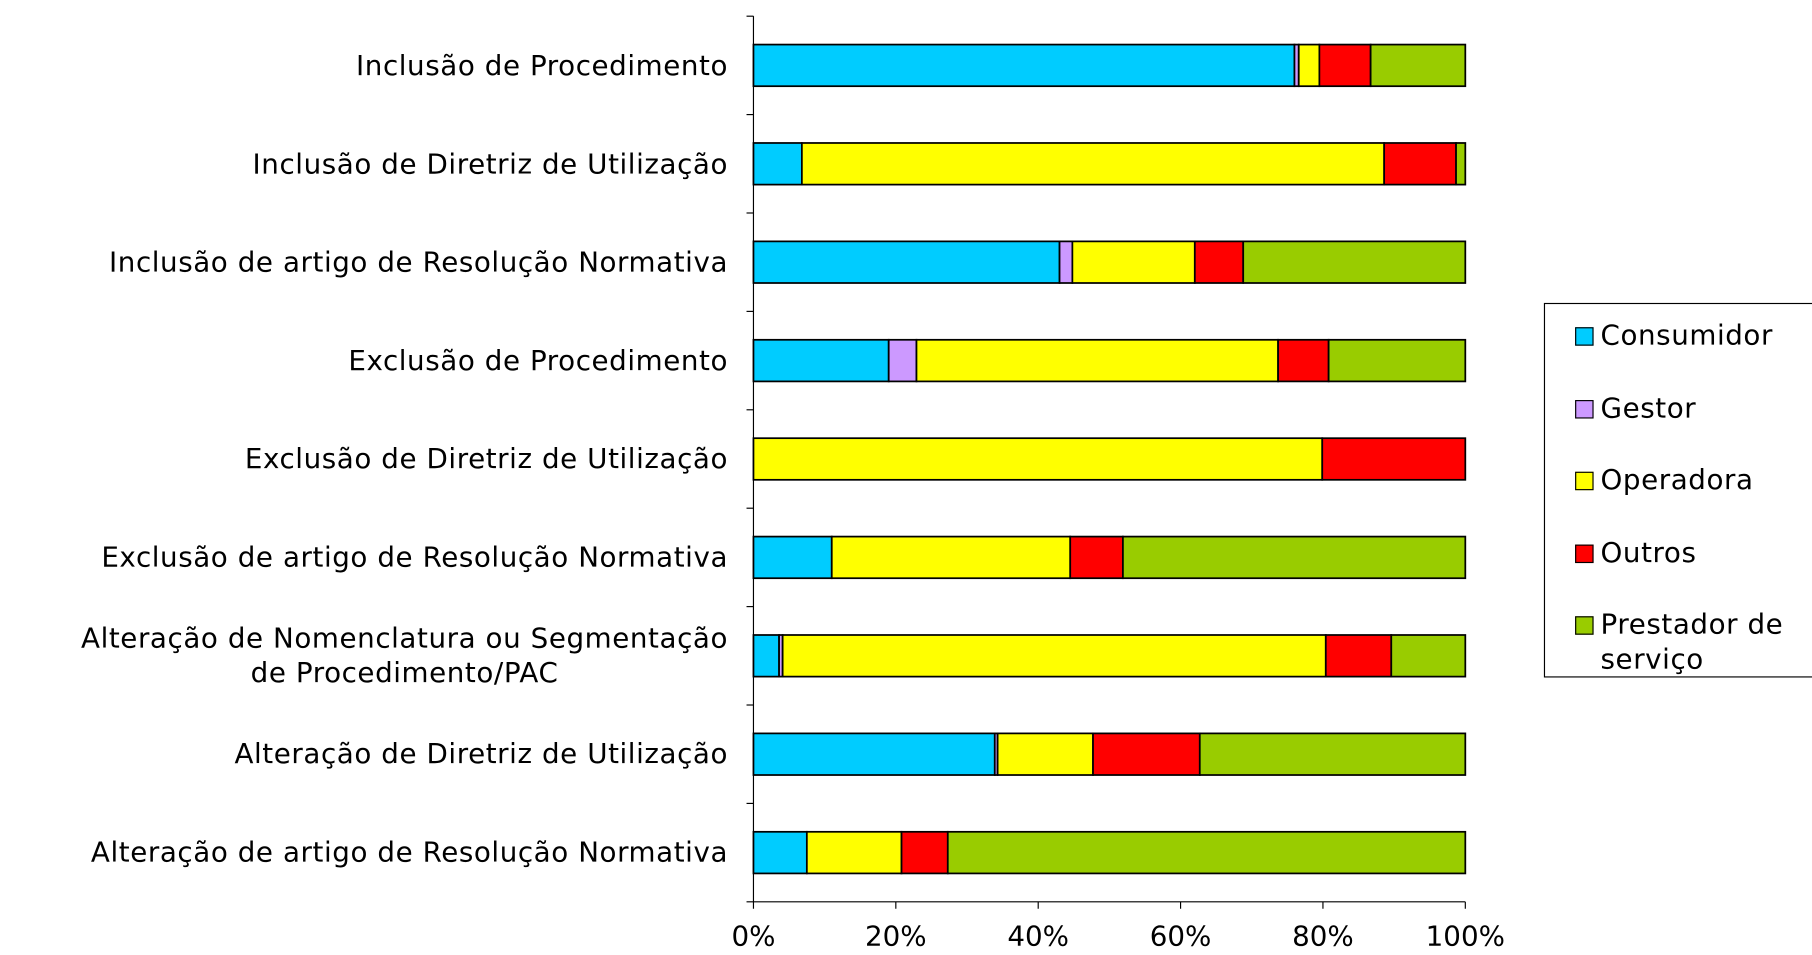 The image size is (1812, 955). What do you see at coordinates (1648, 552) in the screenshot?
I see `legend-label: Outros` at bounding box center [1648, 552].